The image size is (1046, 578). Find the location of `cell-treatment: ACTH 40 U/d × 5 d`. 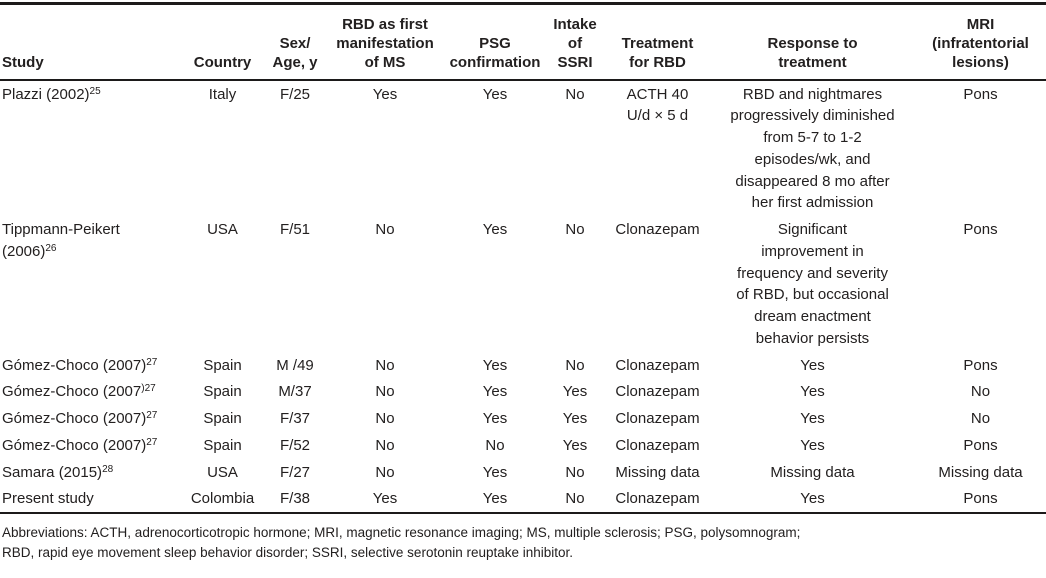

cell-treatment: ACTH 40 U/d × 5 d is located at coordinates (657, 105).